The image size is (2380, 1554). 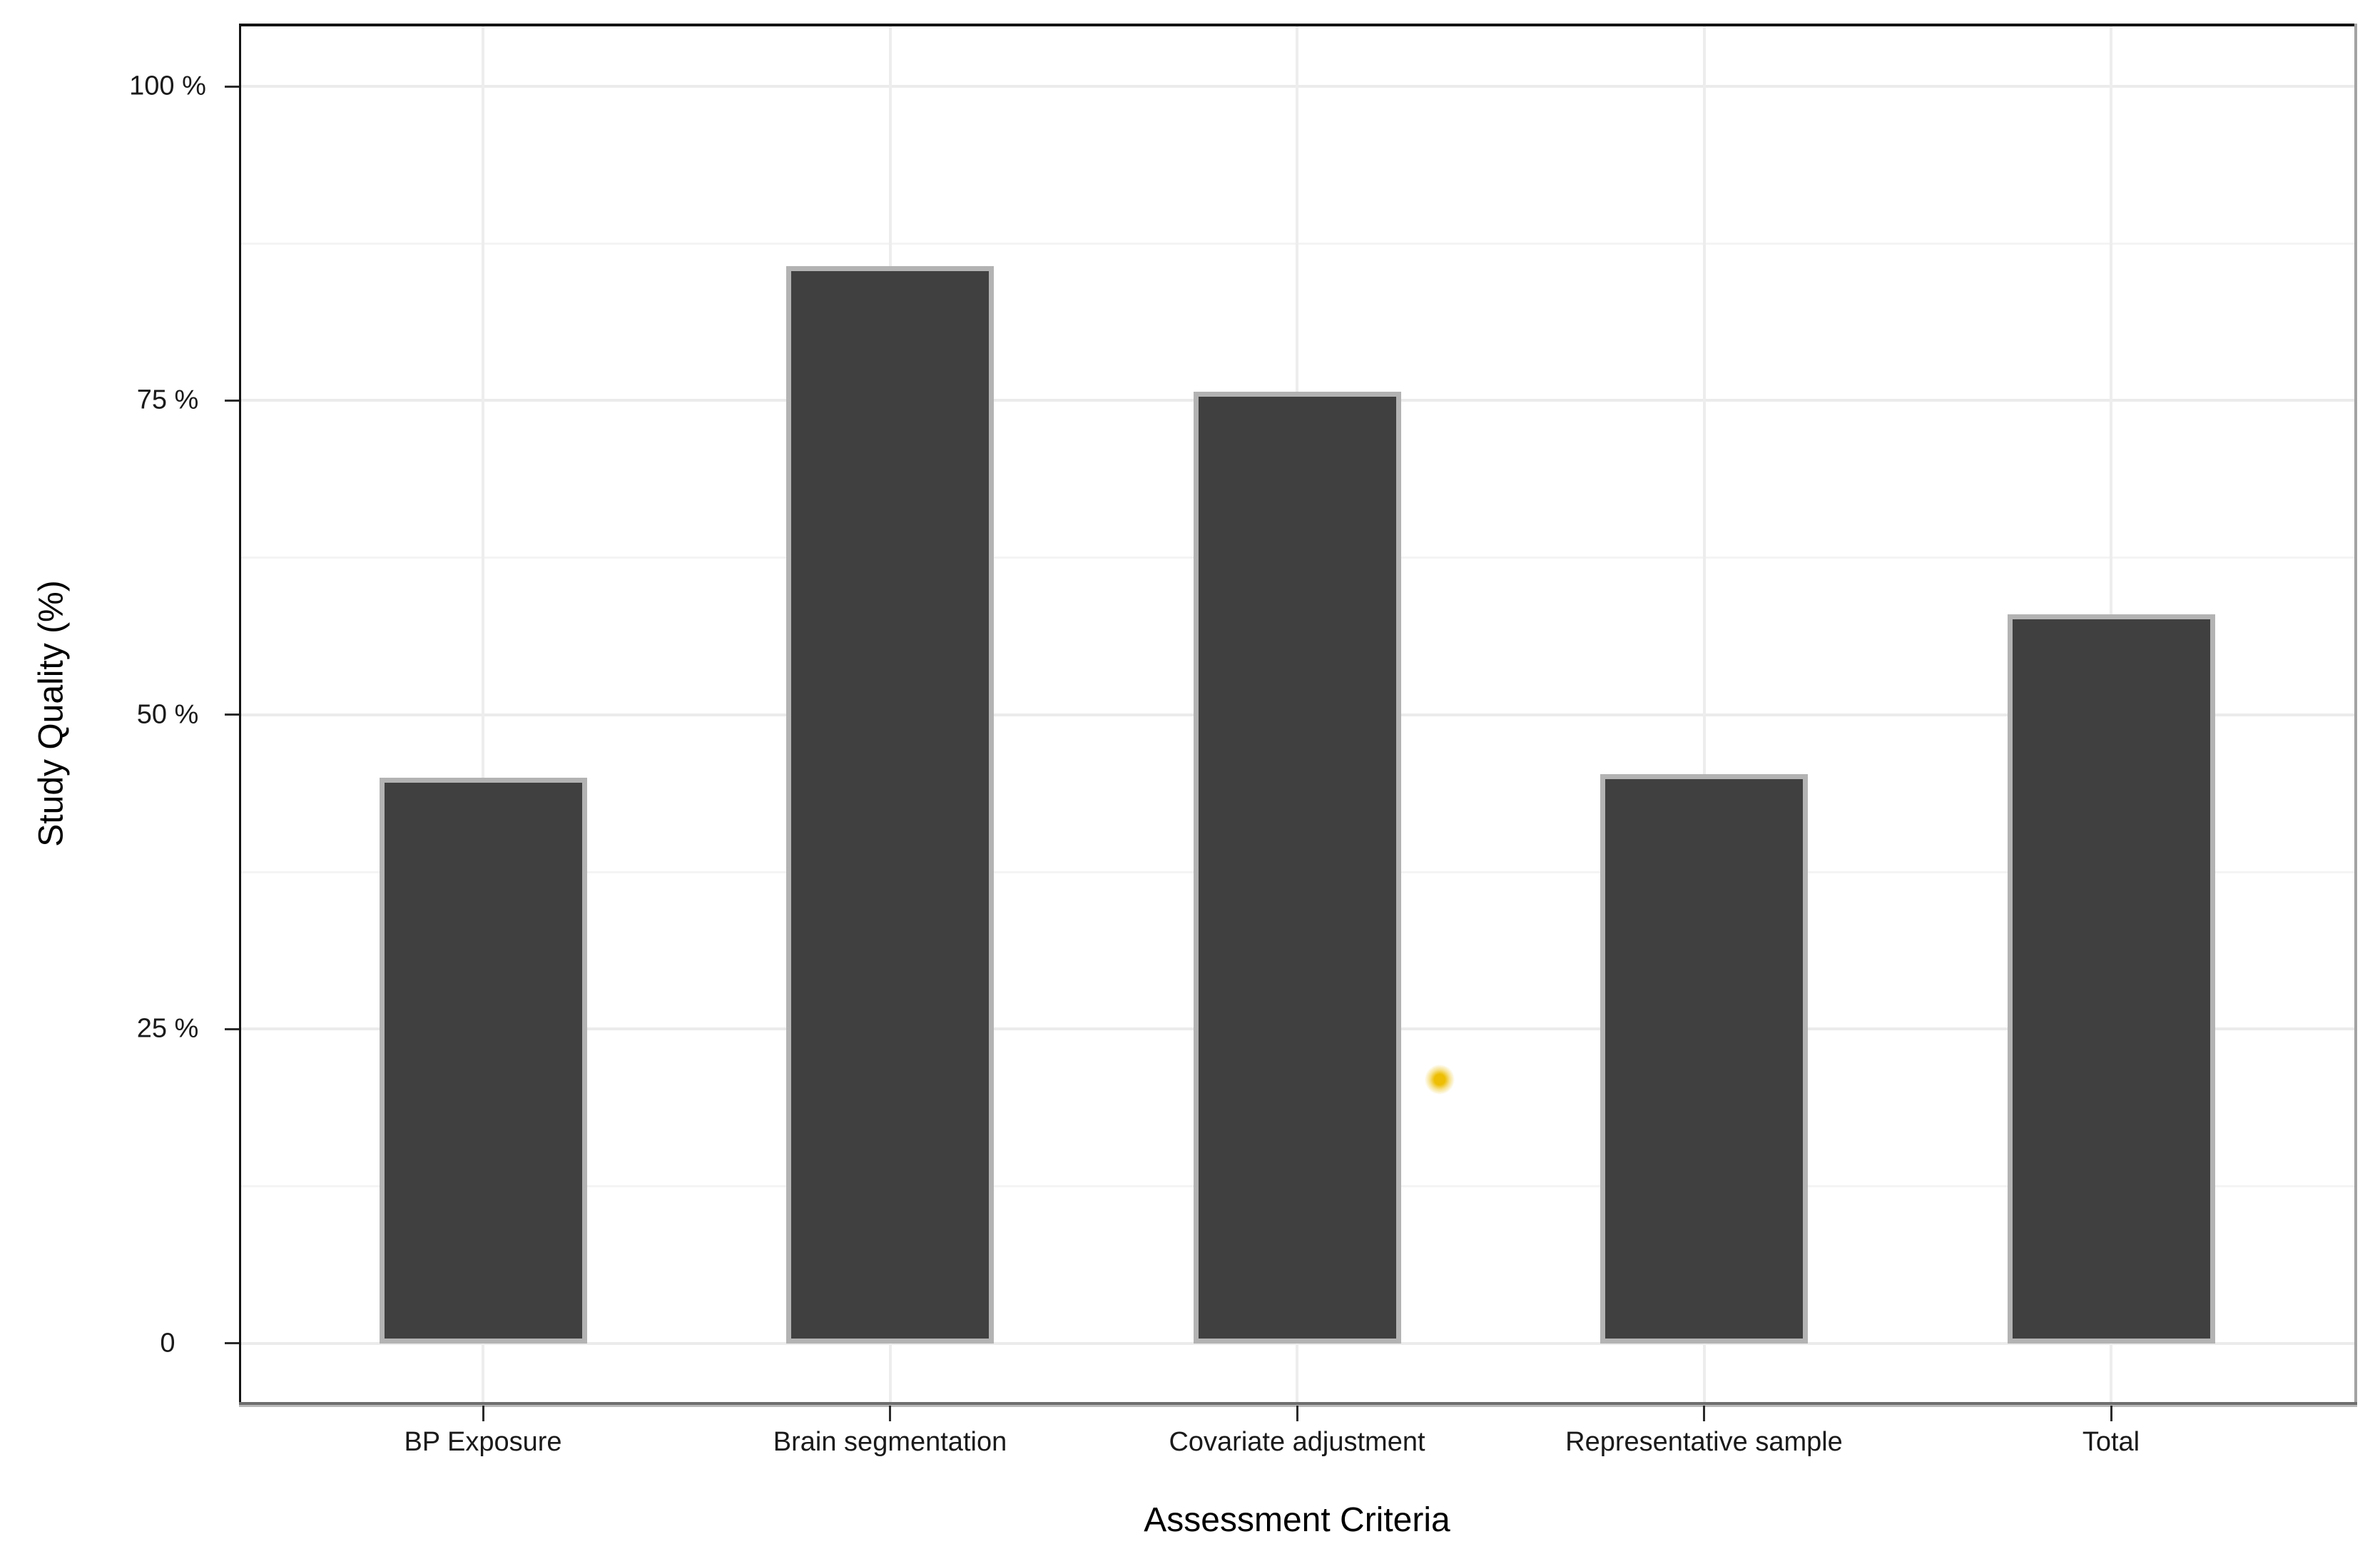 I want to click on x-tick-label: BP Exposure, so click(x=483, y=1442).